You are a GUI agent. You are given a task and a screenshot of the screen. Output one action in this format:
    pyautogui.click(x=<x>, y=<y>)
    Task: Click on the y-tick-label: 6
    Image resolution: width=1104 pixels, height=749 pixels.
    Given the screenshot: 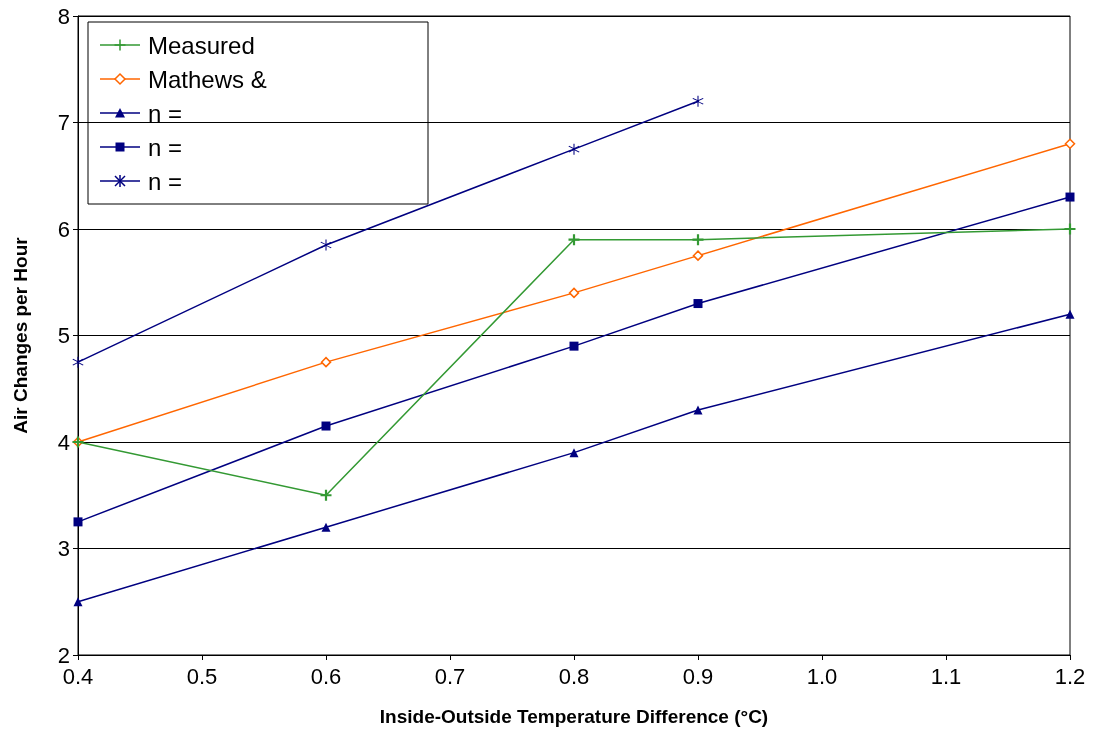 What is the action you would take?
    pyautogui.click(x=63, y=229)
    